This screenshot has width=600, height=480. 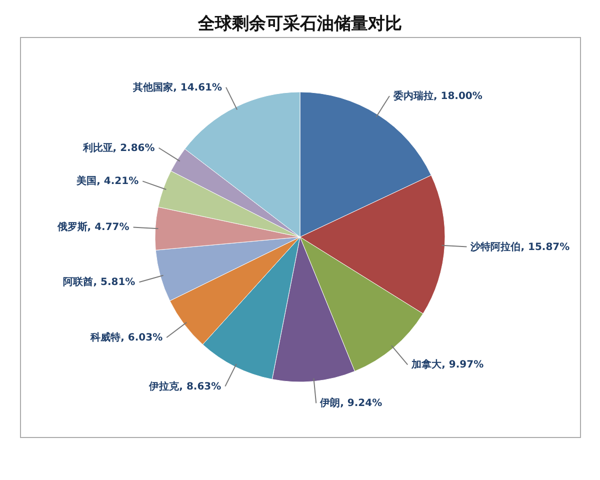 What do you see at coordinates (126, 337) in the screenshot?
I see `slice-label: 科威特, 6.03%` at bounding box center [126, 337].